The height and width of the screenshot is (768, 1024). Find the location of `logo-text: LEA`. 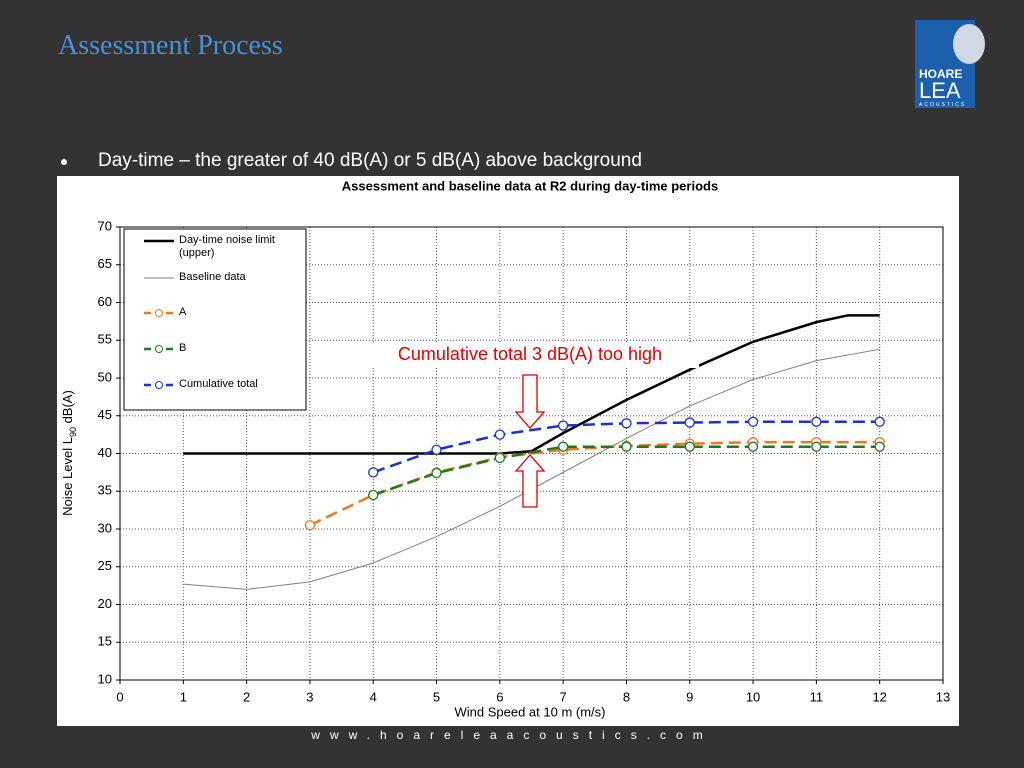

logo-text: LEA is located at coordinates (940, 90).